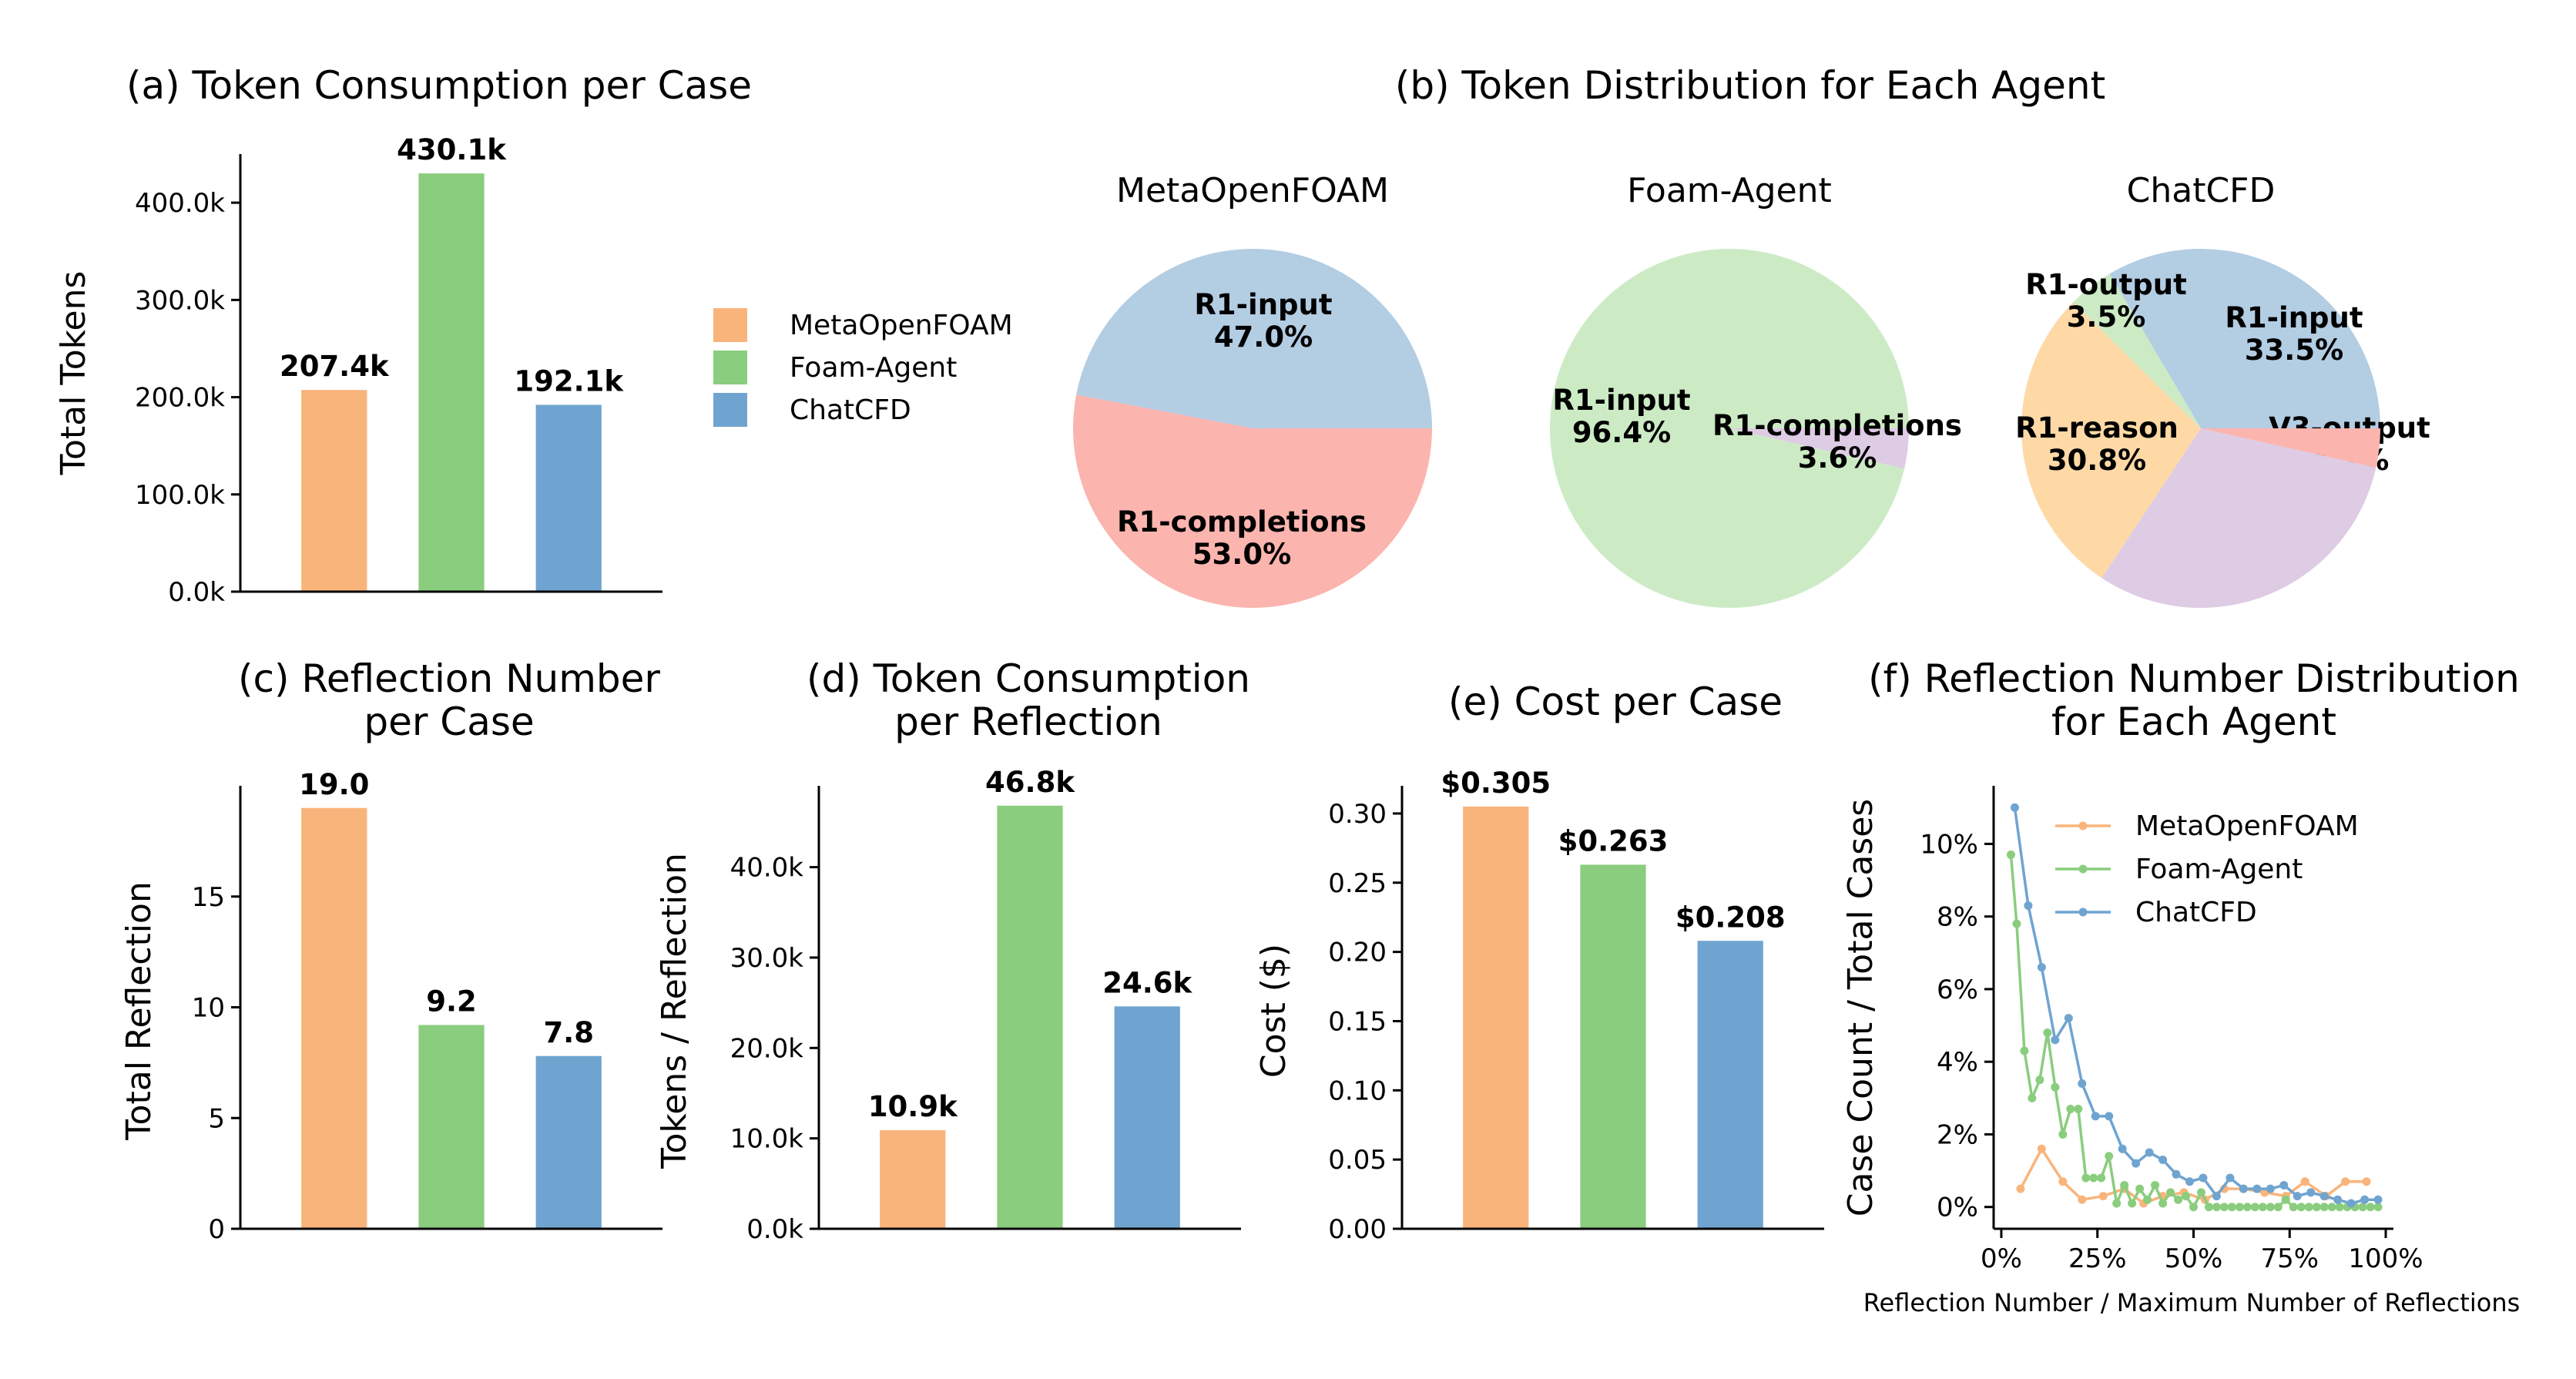 This screenshot has width=2576, height=1379. What do you see at coordinates (2097, 1258) in the screenshot?
I see `x-tick-label: 25%` at bounding box center [2097, 1258].